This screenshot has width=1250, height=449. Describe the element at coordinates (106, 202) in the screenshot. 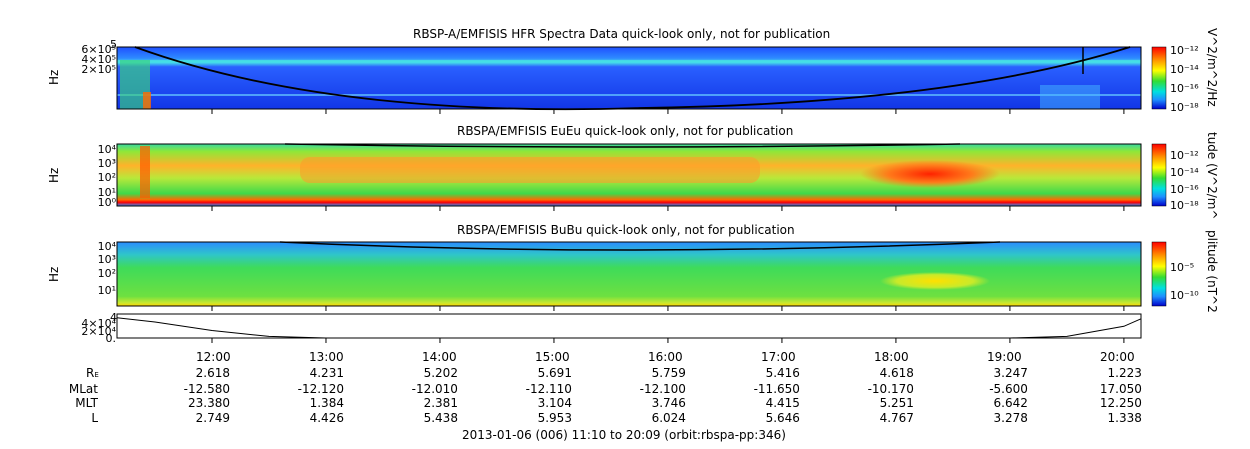

I see `p2-ytick-4: 10⁰` at that location.